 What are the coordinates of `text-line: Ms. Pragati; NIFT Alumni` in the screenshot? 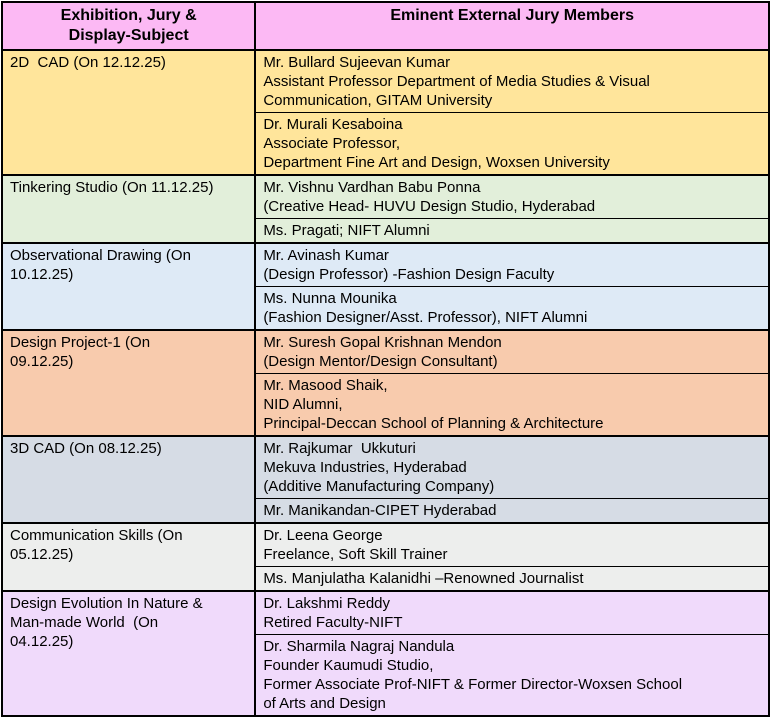 It's located at (346, 230).